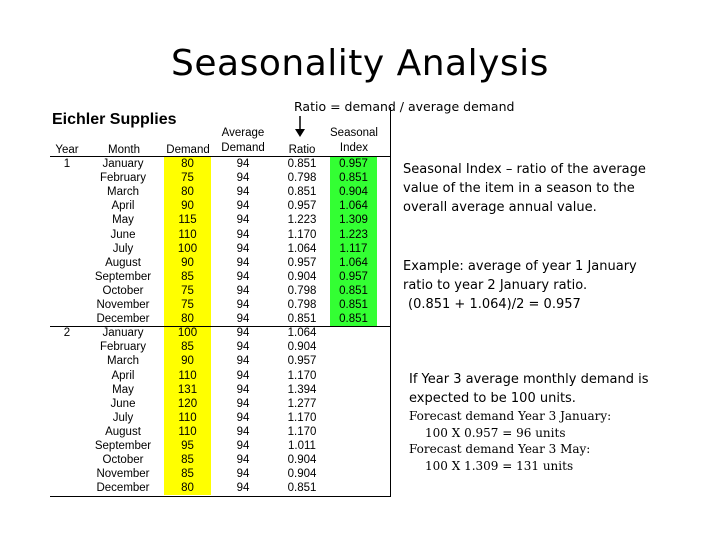 The image size is (720, 540). Describe the element at coordinates (67, 164) in the screenshot. I see `cell-year: 1` at that location.